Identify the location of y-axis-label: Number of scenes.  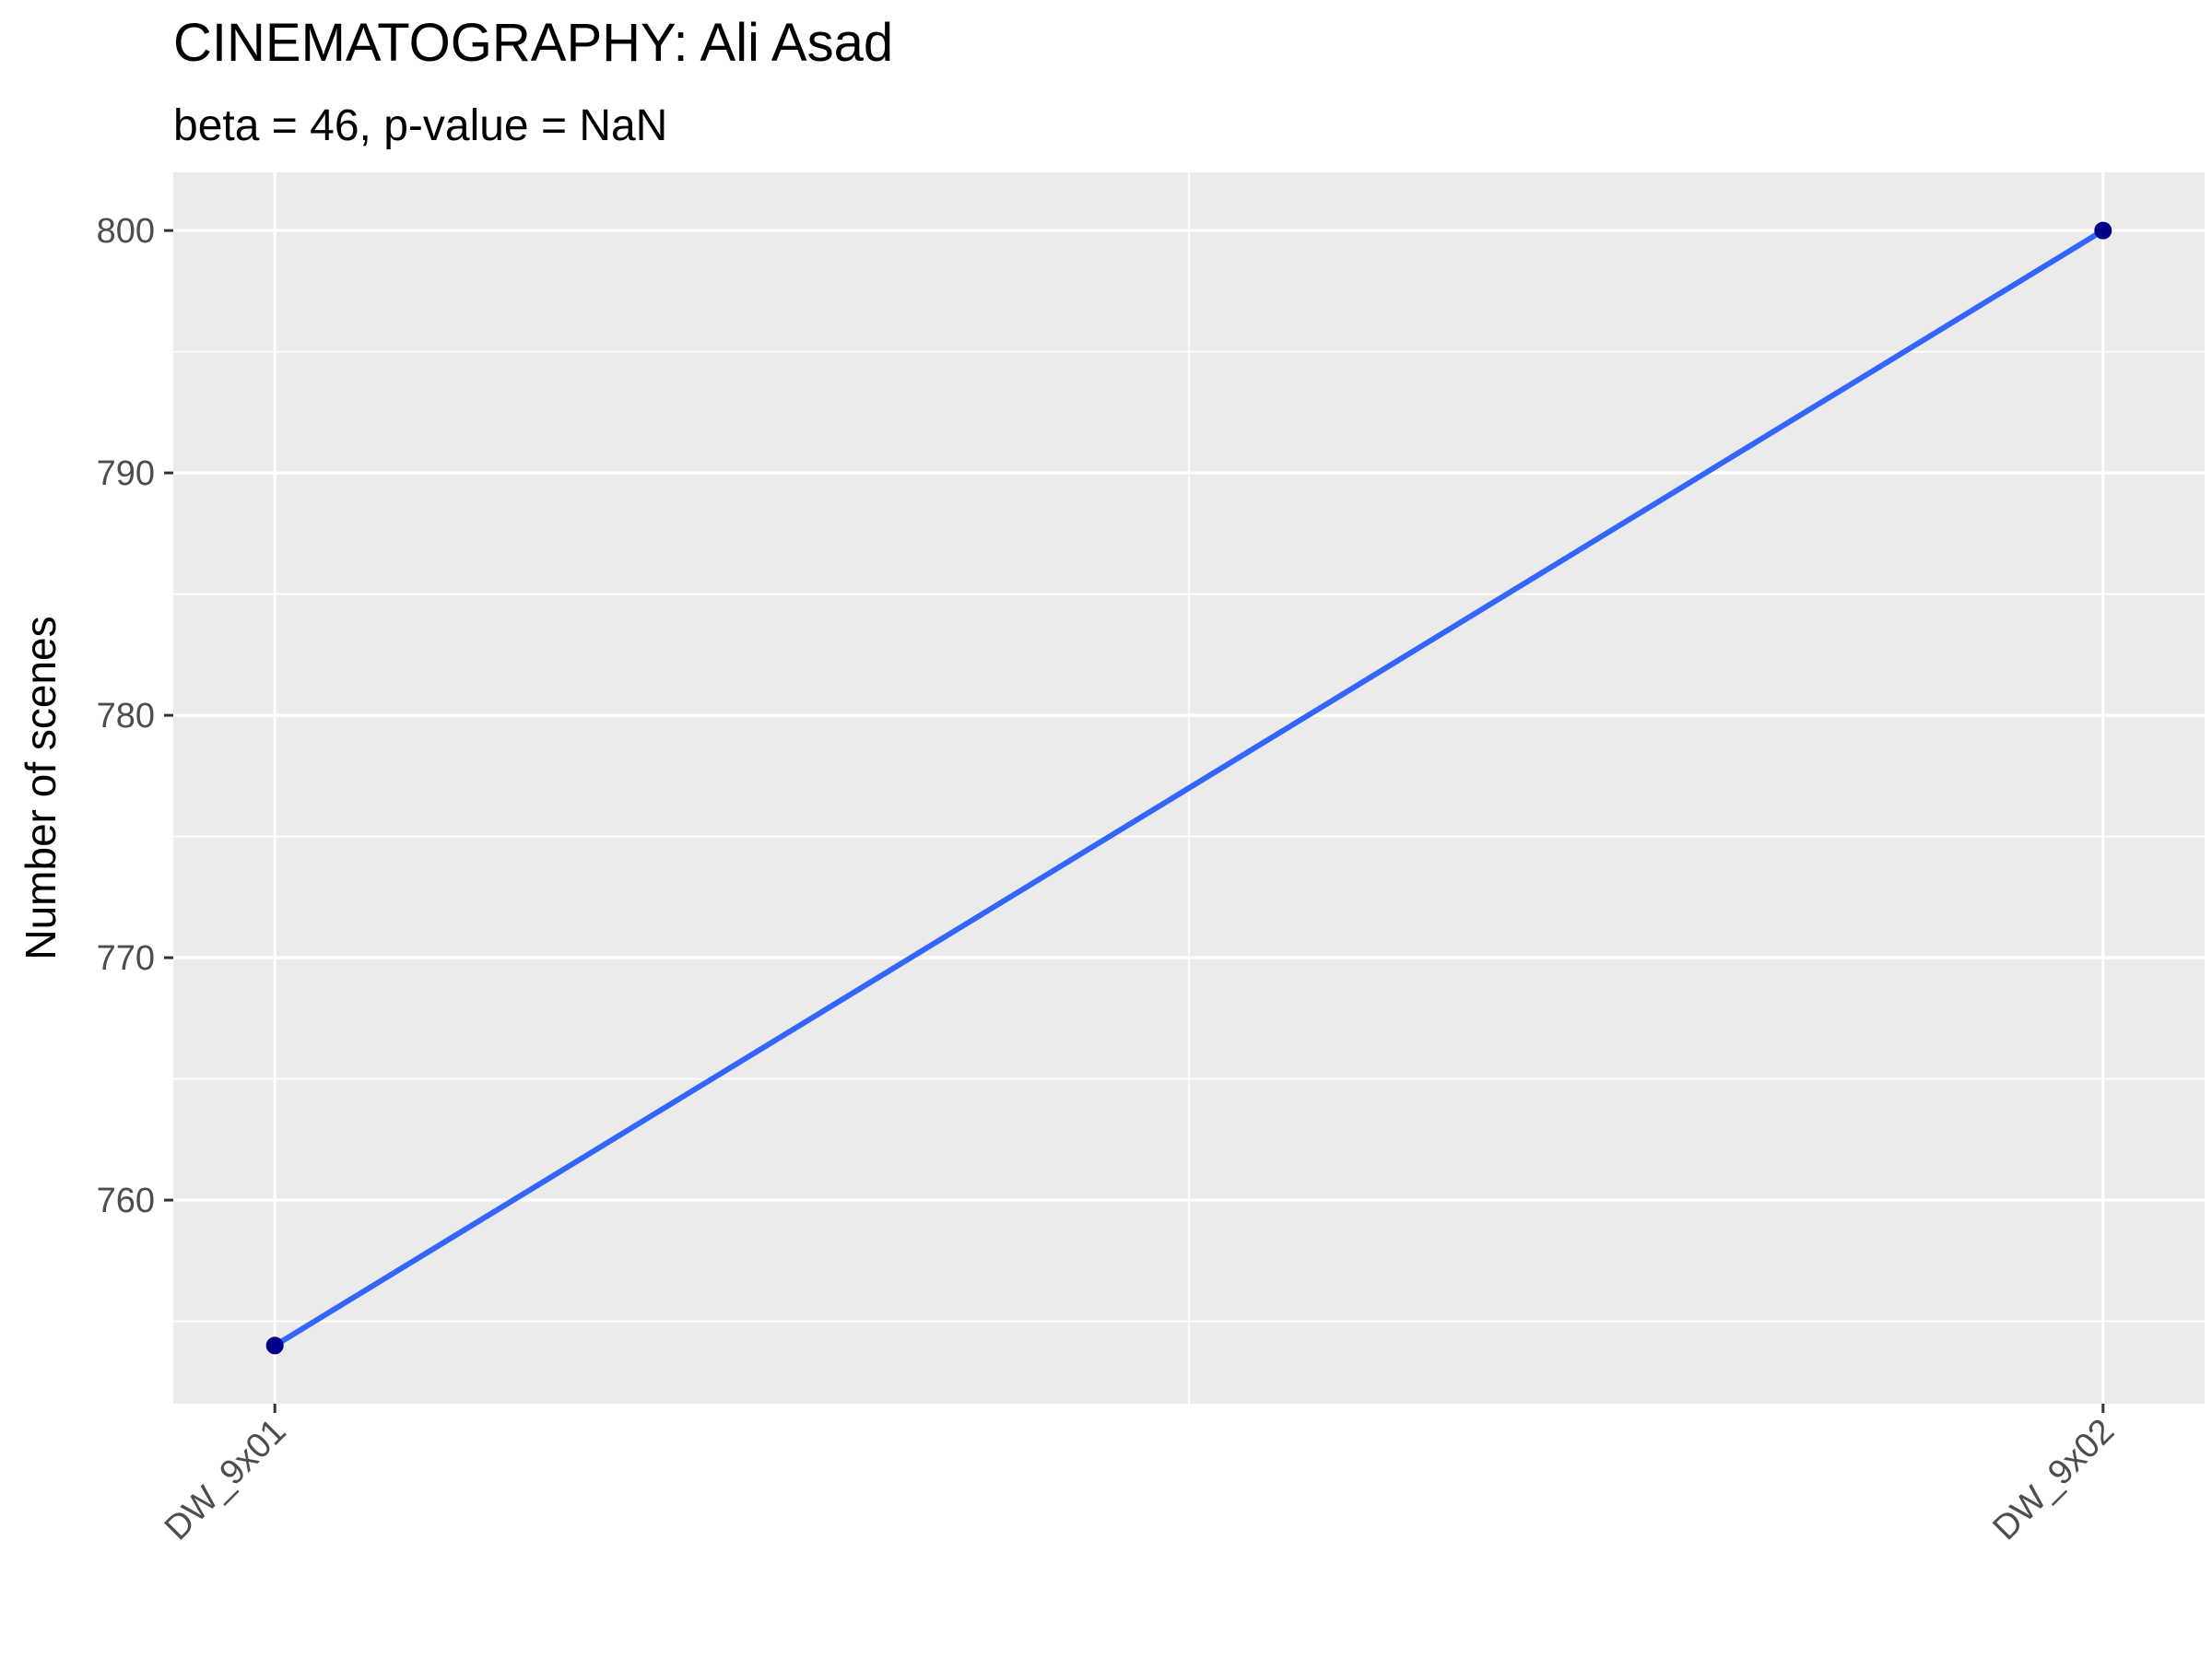
(41, 787).